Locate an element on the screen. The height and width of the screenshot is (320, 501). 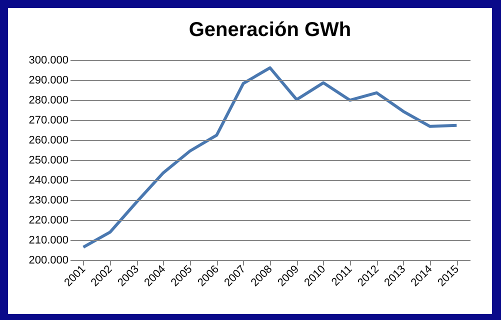
y-tick-label: 250.000 is located at coordinates (48, 160).